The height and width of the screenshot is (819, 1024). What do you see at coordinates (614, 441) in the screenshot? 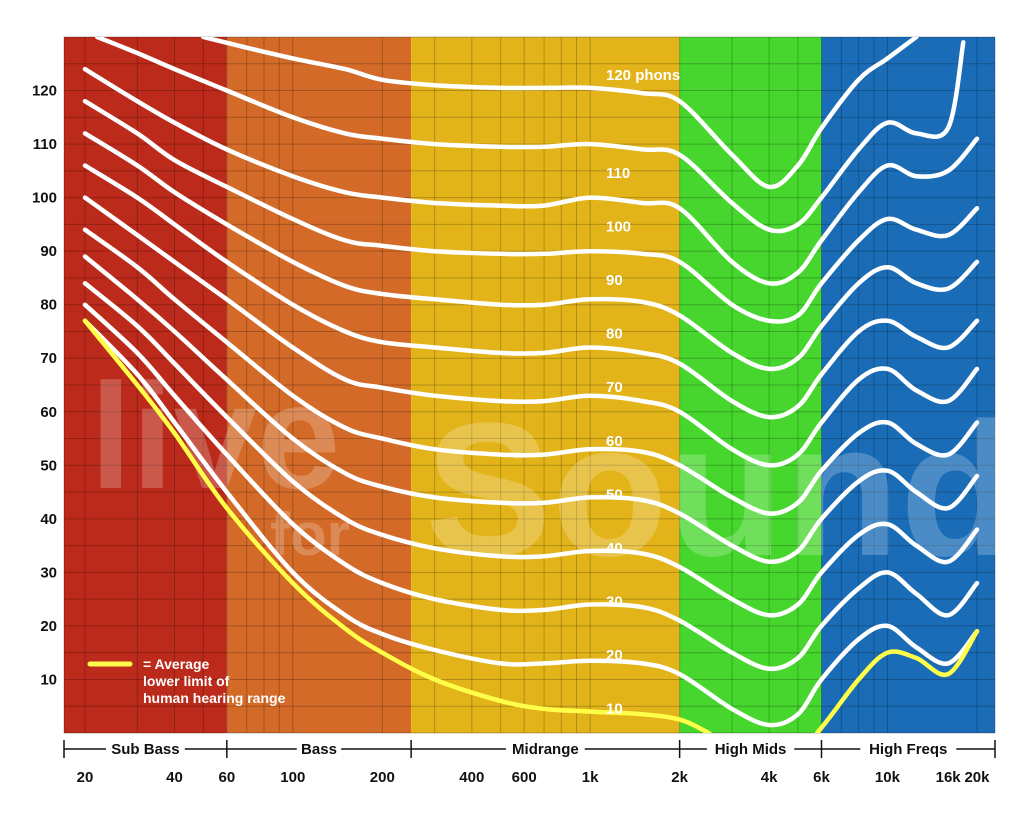
I see `curve-label-6: 60` at bounding box center [614, 441].